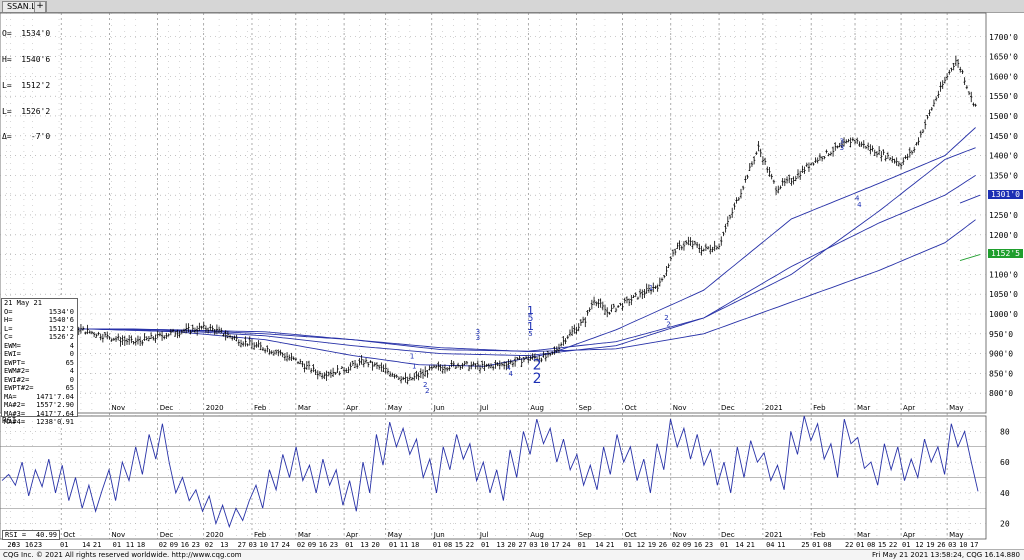 The width and height of the screenshot is (1024, 560). What do you see at coordinates (253, 545) in the screenshot?
I see `day-tick-label: 03` at bounding box center [253, 545].